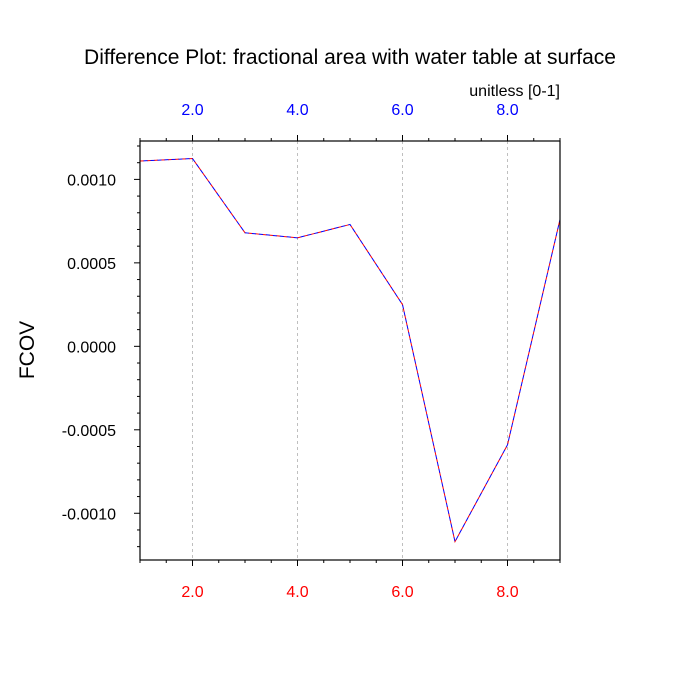  I want to click on y-tick-label: 0.0010, so click(91, 180).